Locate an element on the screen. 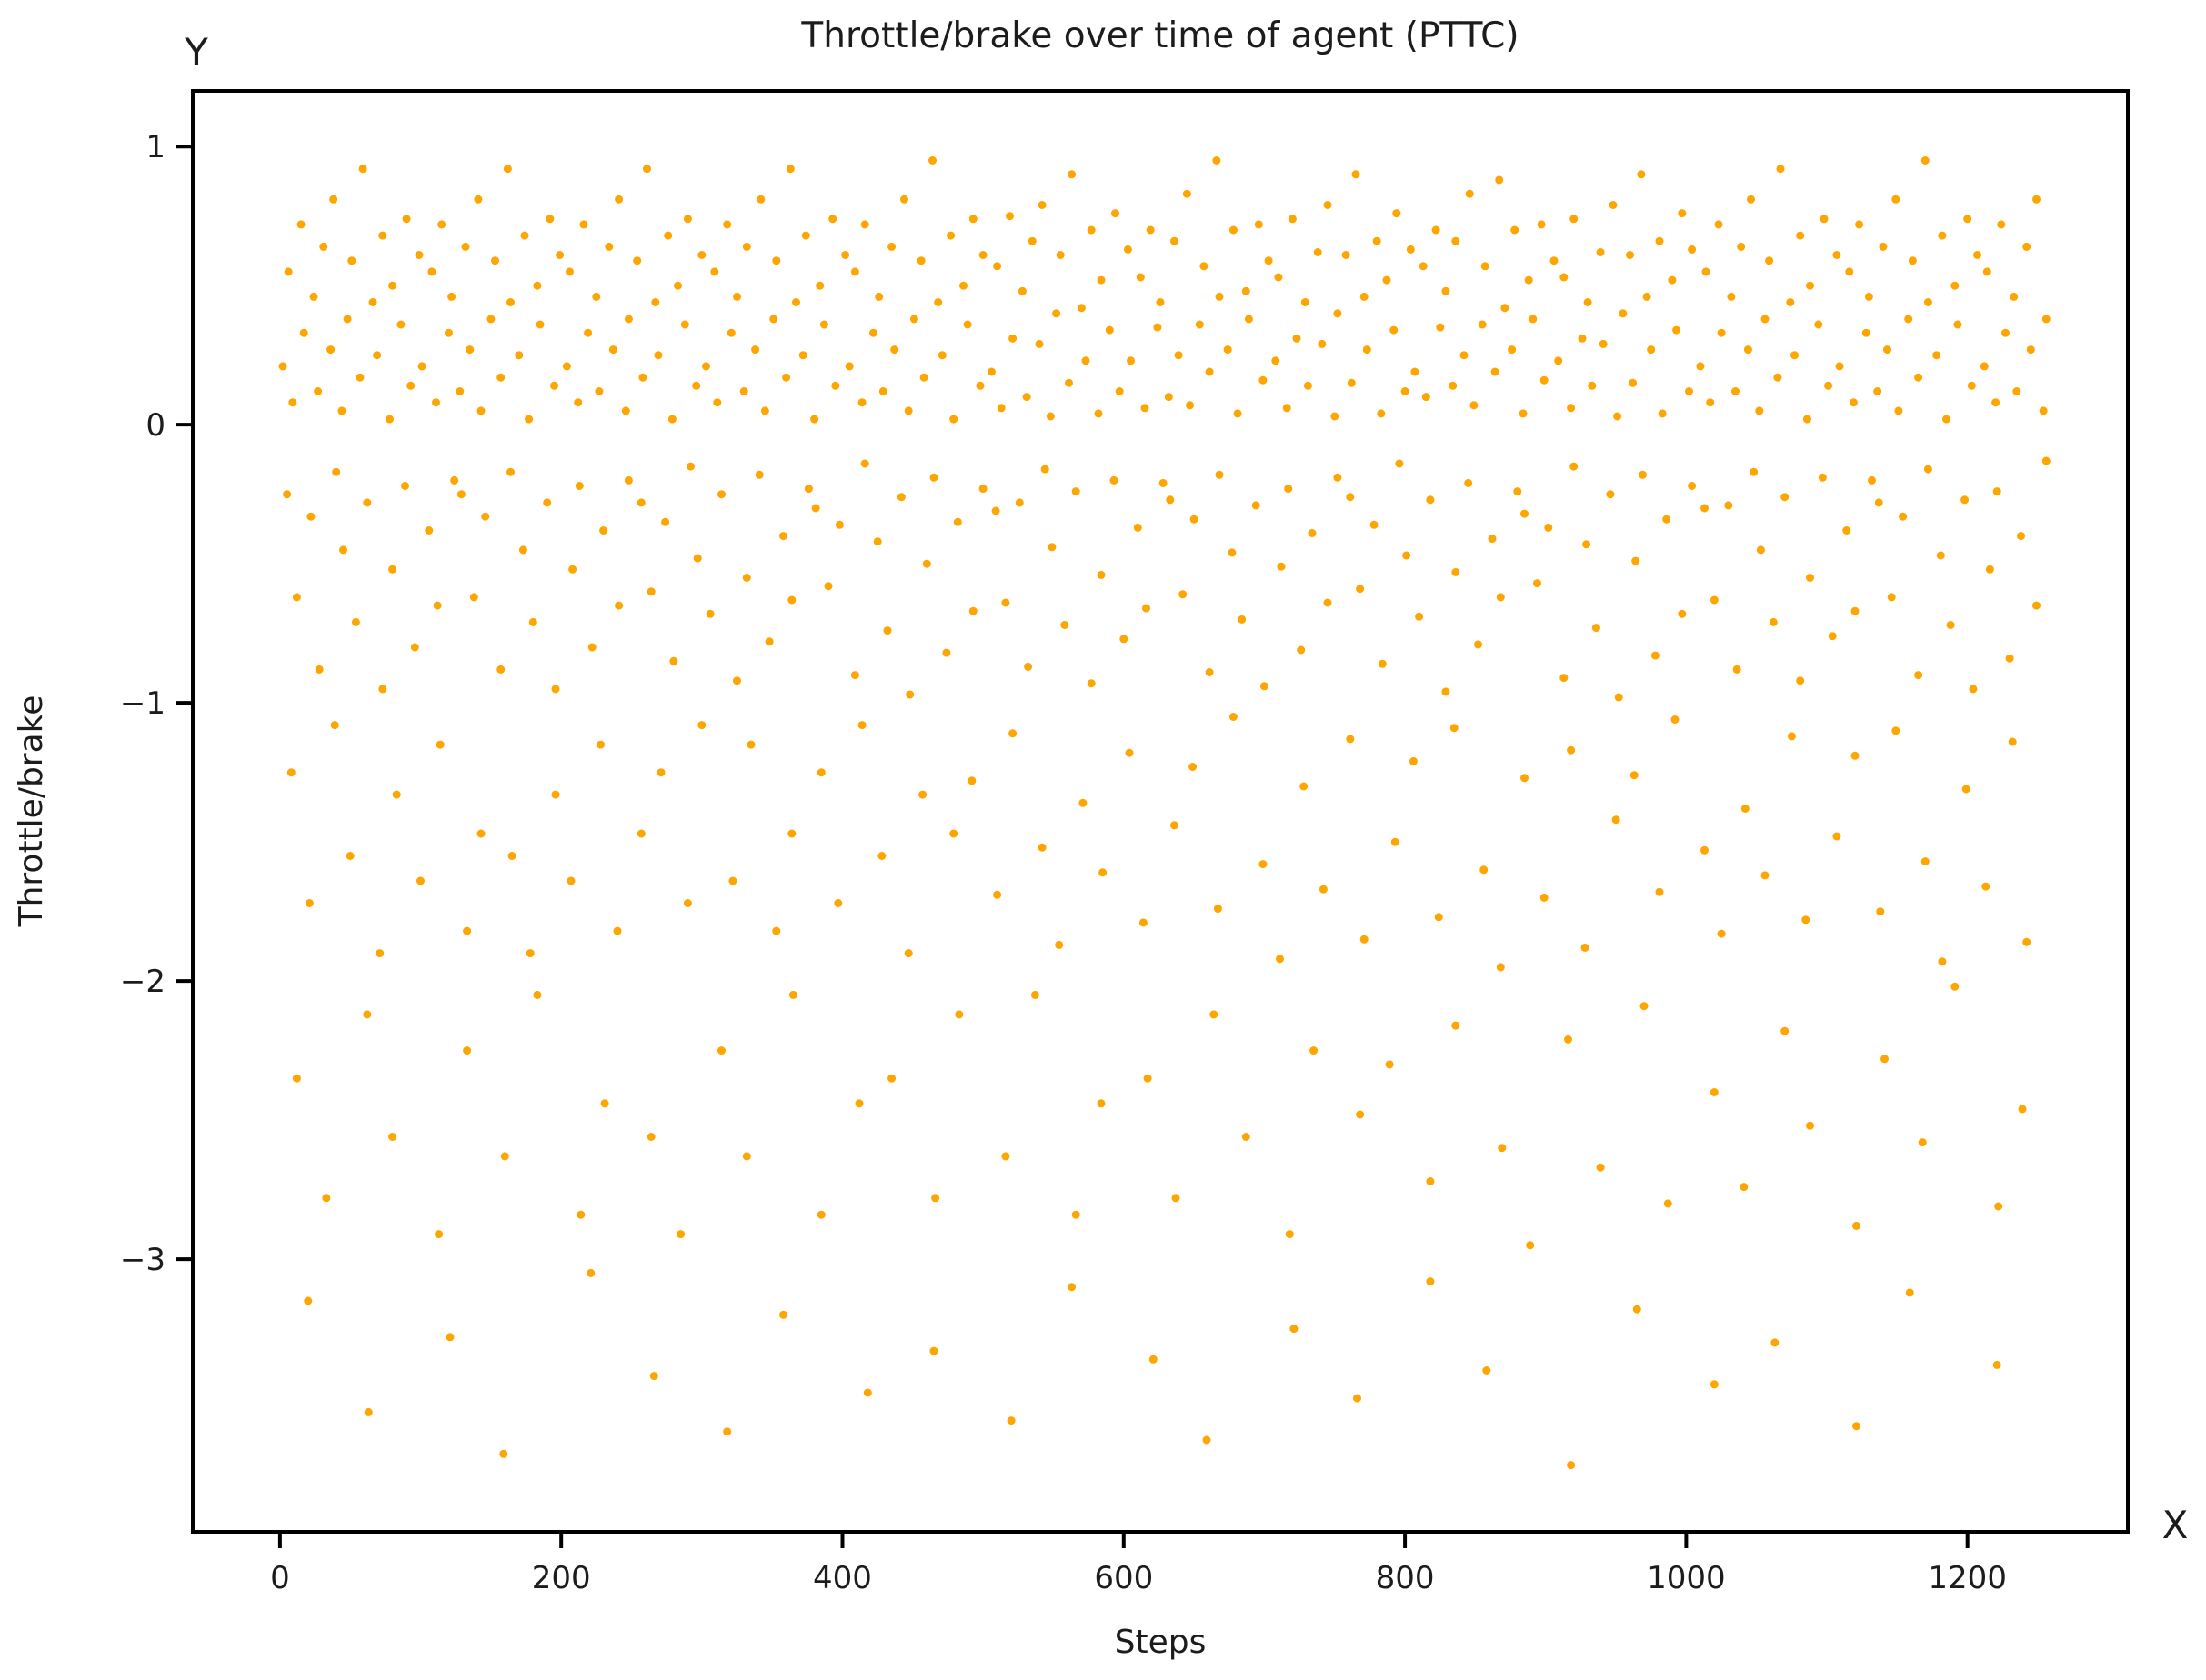 This screenshot has width=2206, height=1680. x-axis-ticks: 0 200 400 600 800 1000 1200 is located at coordinates (1138, 1564).